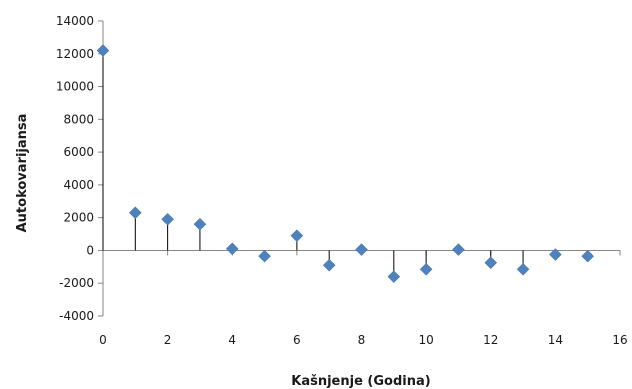  Describe the element at coordinates (78, 119) in the screenshot. I see `y-tick-label: 8000` at that location.